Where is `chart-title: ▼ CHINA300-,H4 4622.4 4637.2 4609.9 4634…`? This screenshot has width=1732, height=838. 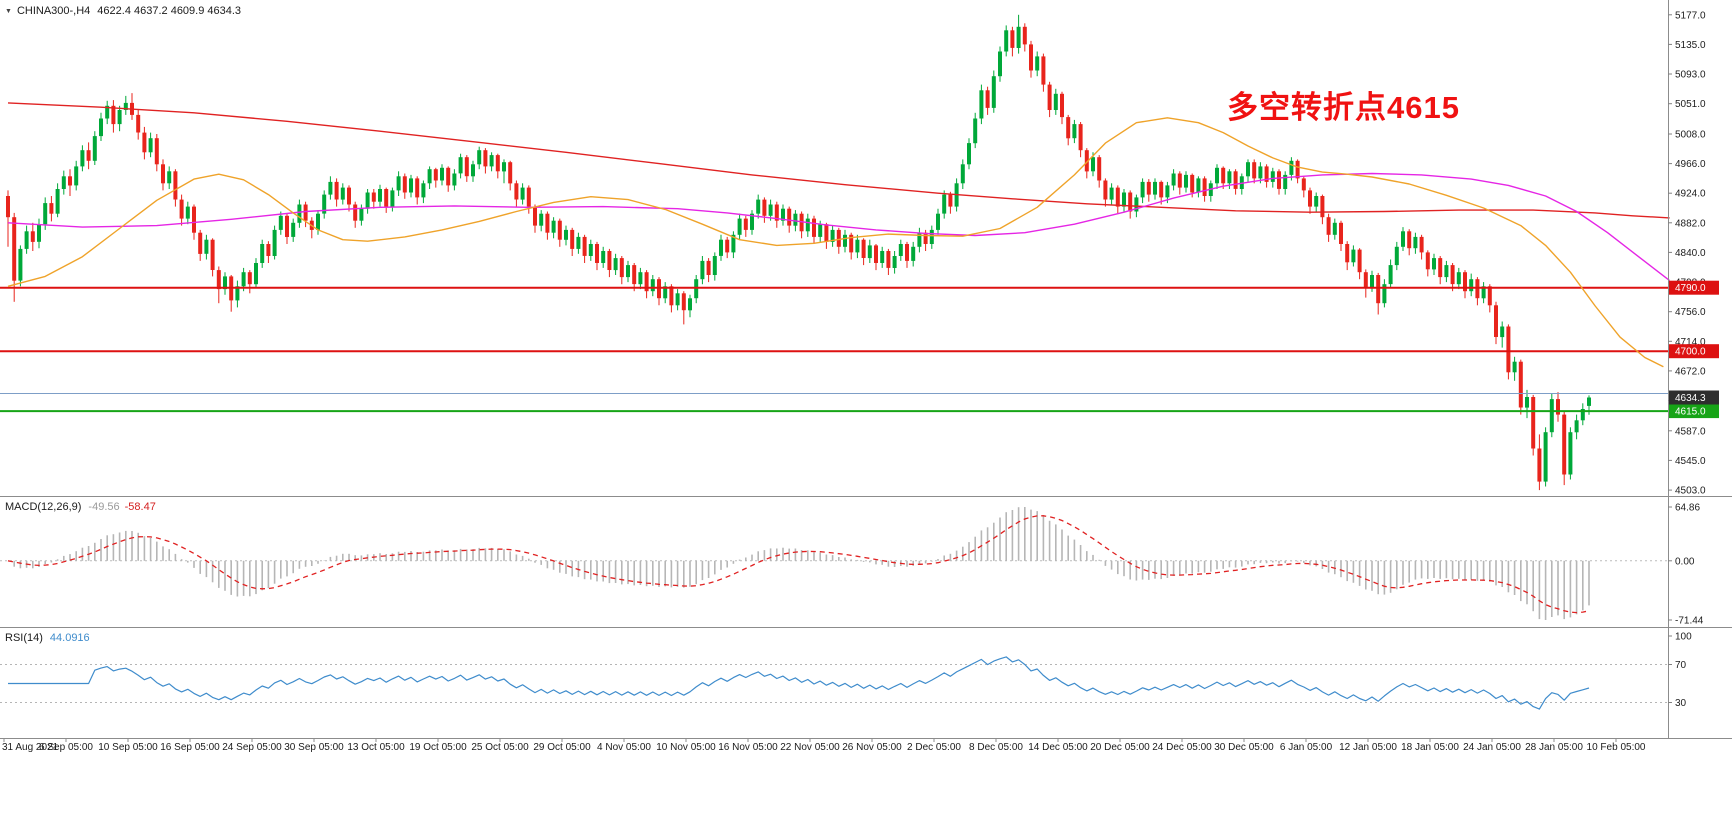
chart-title: ▼ CHINA300-,H4 4622.4 4637.2 4609.9 4634… is located at coordinates (123, 11).